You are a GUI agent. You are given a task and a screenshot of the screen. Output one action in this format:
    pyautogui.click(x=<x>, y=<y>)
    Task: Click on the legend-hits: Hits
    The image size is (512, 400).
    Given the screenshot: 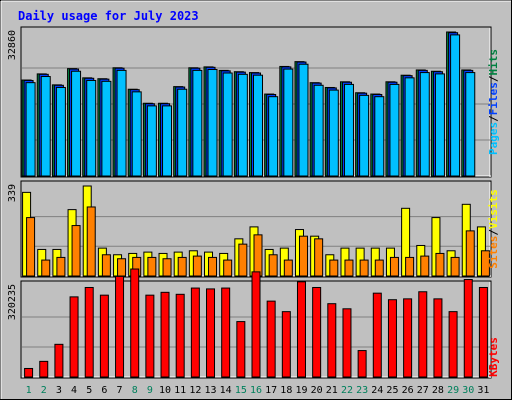 What is the action you would take?
    pyautogui.click(x=493, y=62)
    